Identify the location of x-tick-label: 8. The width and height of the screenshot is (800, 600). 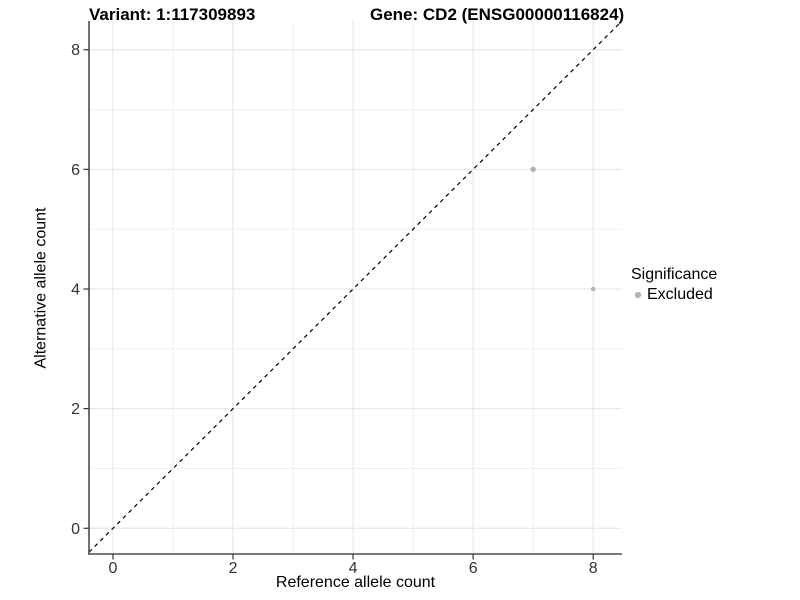
(593, 568).